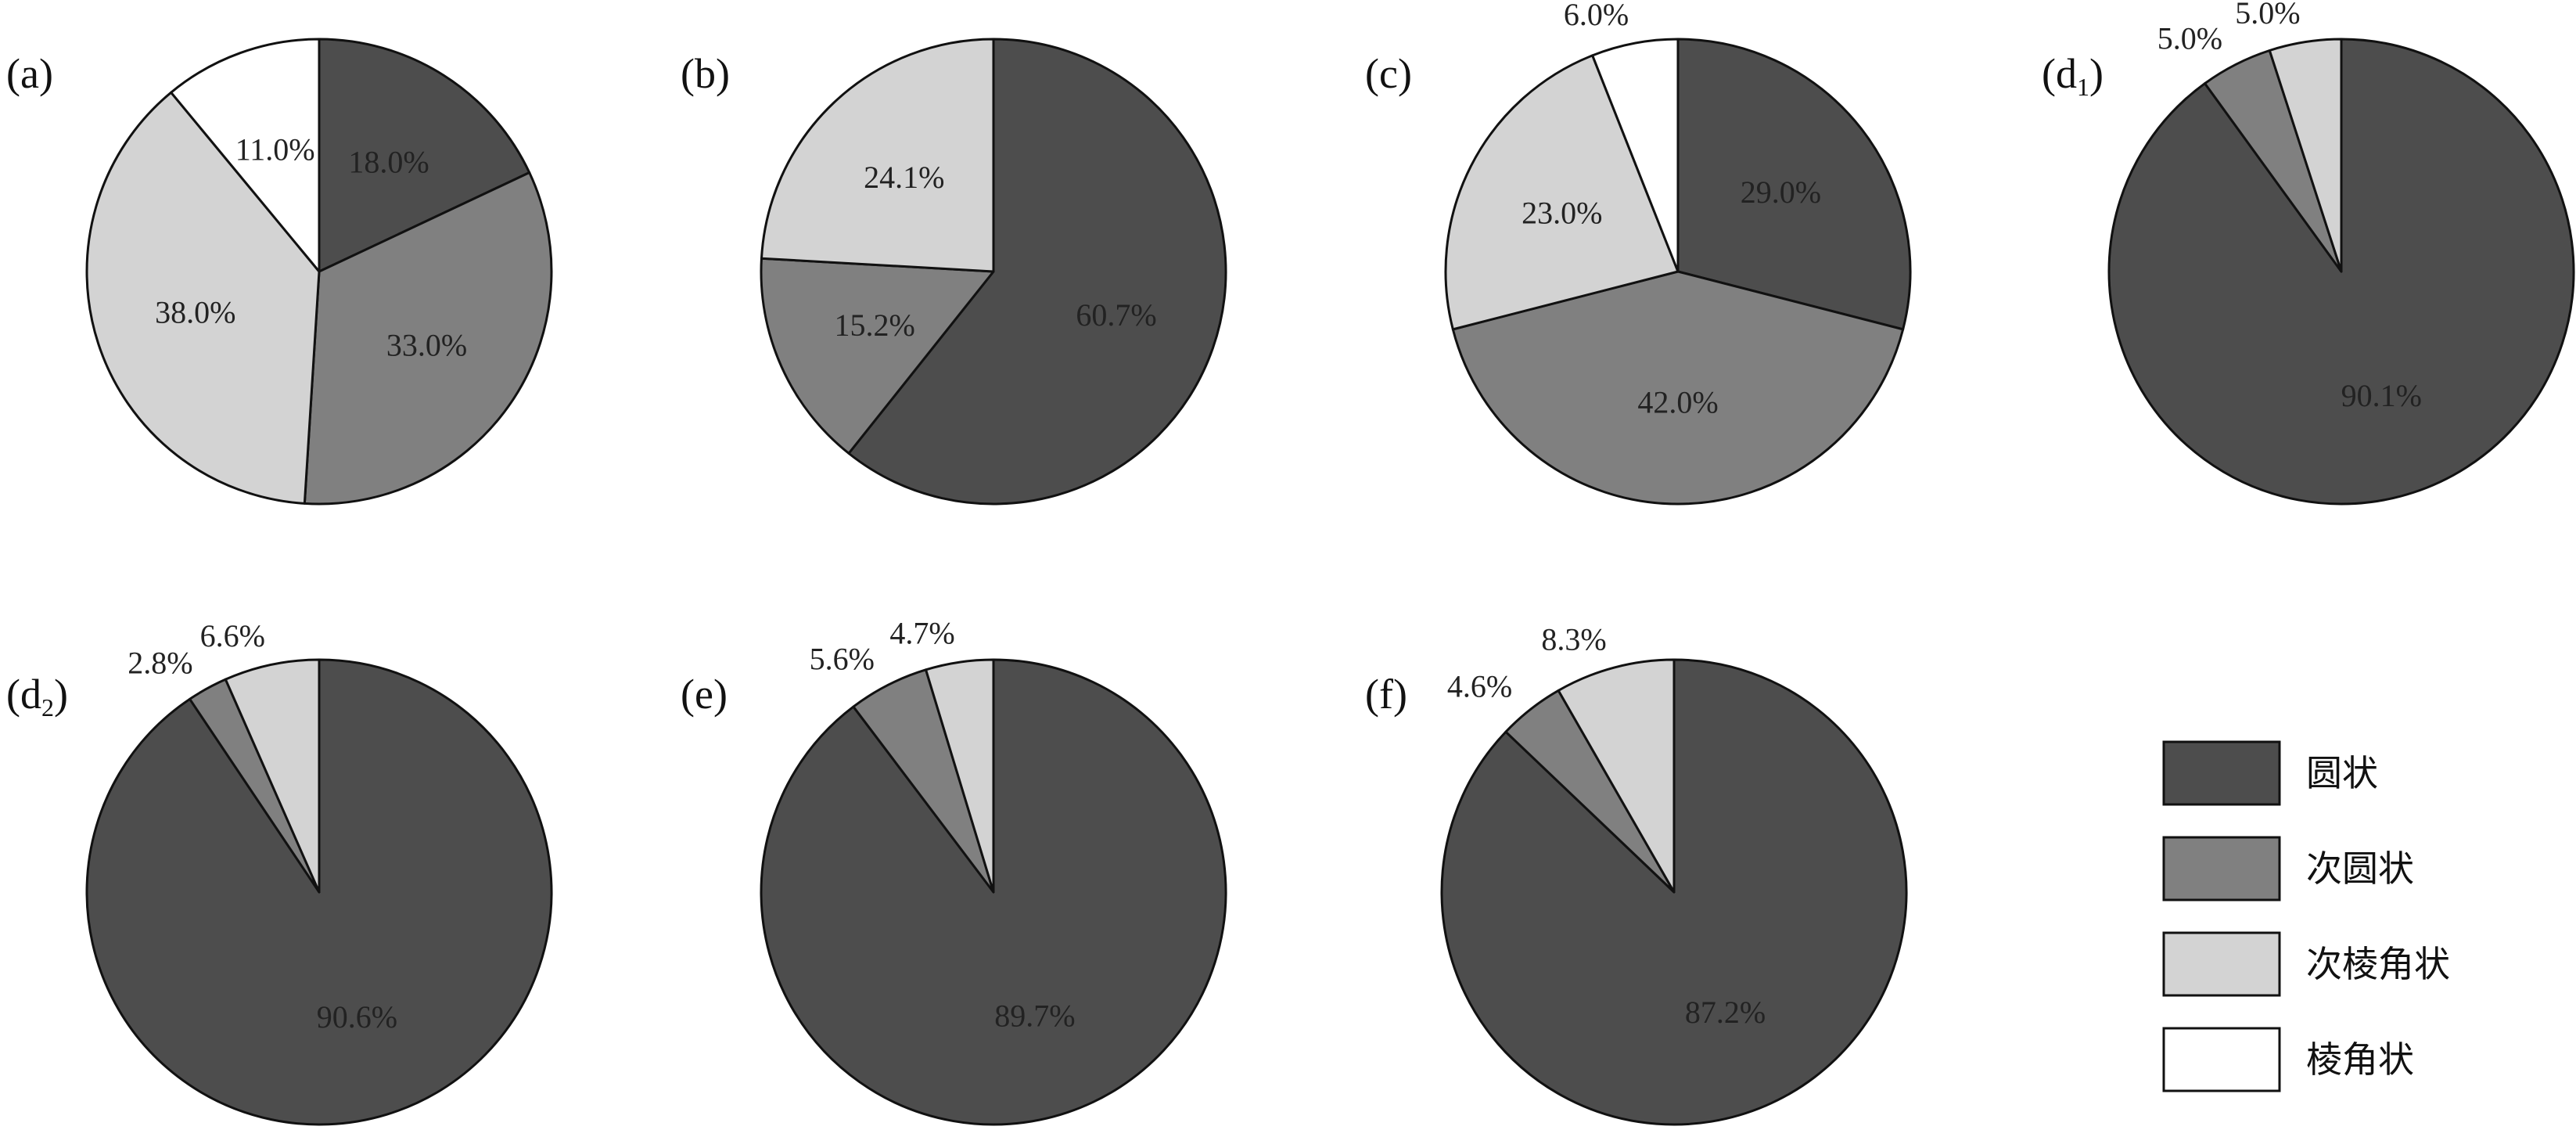 This screenshot has width=2576, height=1130. I want to click on slice-label-c-3: 6.0%, so click(1597, 16).